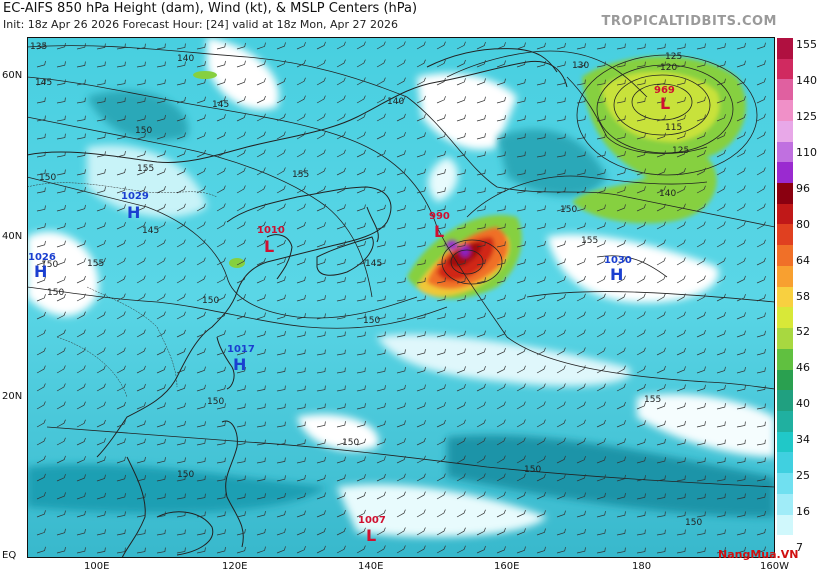 The height and width of the screenshot is (573, 819). I want to click on low-center-969: 969 L, so click(664, 99).